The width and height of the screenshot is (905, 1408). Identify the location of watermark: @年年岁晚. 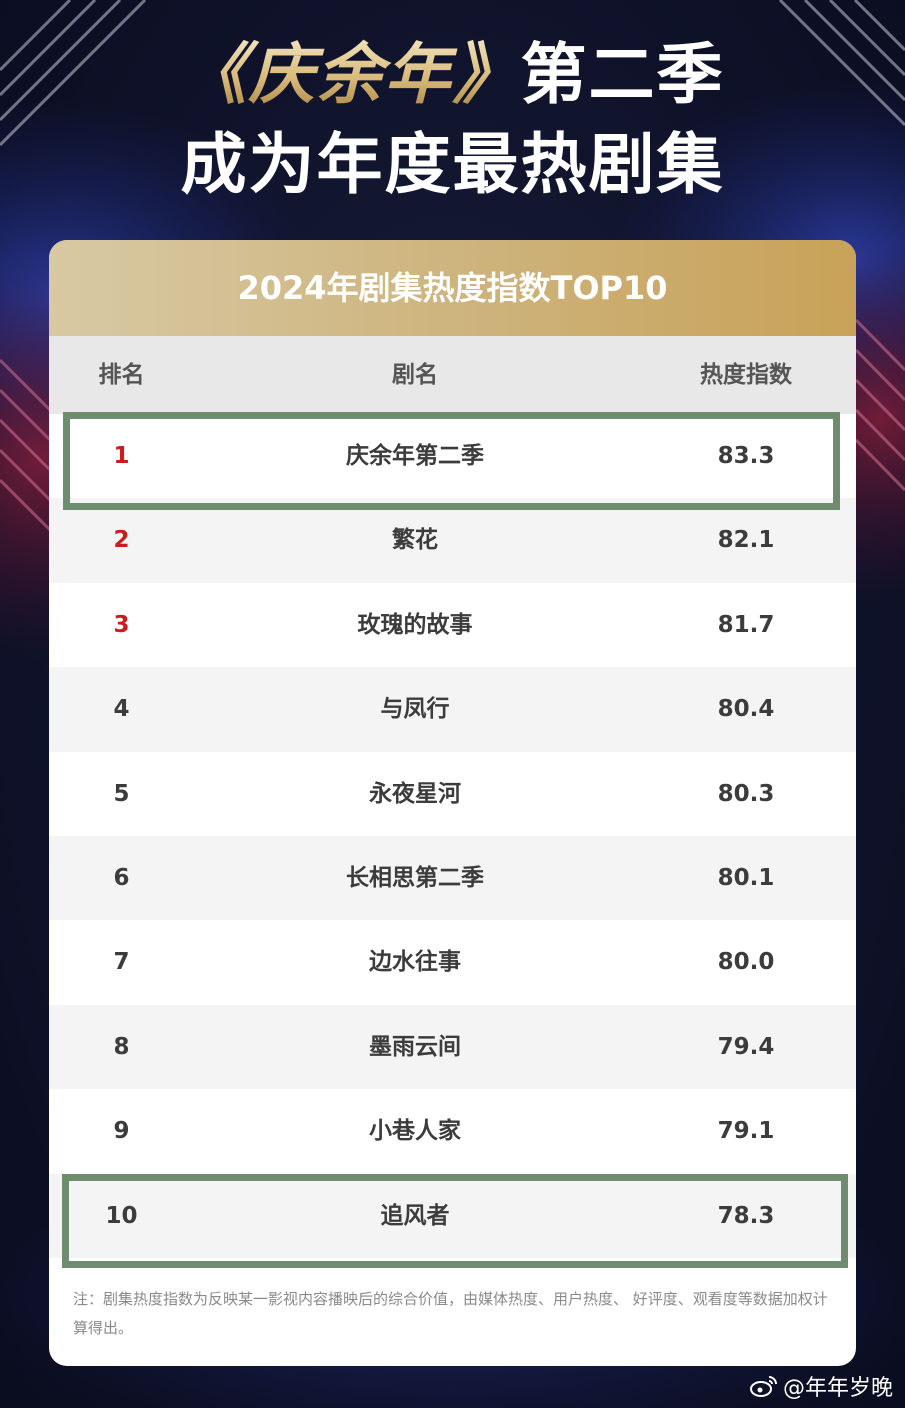
(821, 1386).